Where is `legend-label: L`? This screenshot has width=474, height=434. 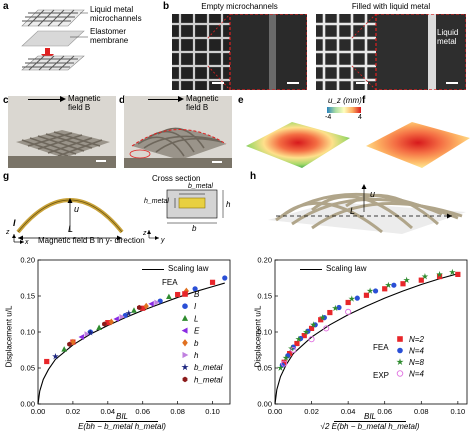
legend-label: L is located at coordinates (196, 318).